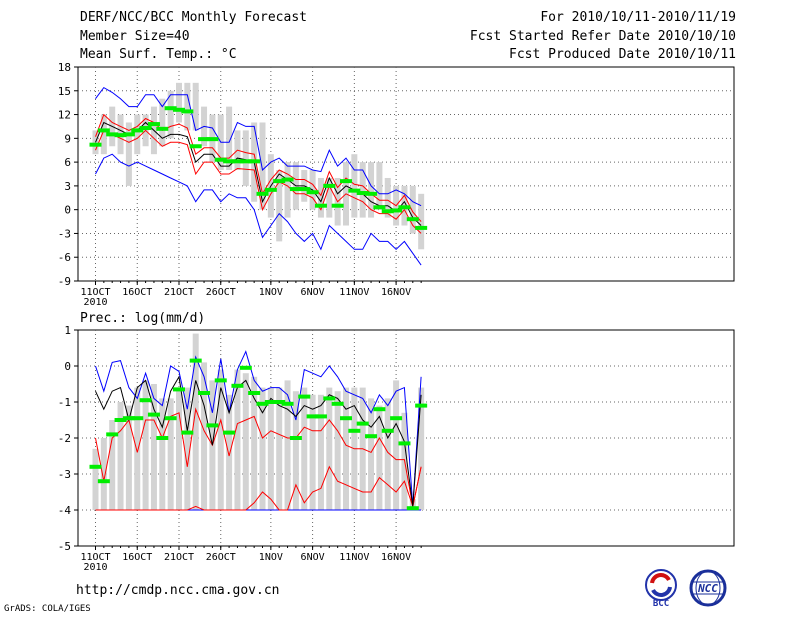 Image resolution: width=800 pixels, height=618 pixels. Describe the element at coordinates (95, 302) in the screenshot. I see `temperature-year-label: 2010` at that location.